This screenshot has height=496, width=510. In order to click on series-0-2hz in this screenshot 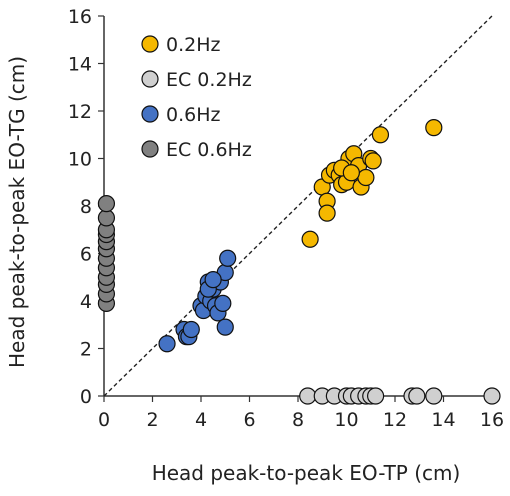, I will do `click(372, 183)`.